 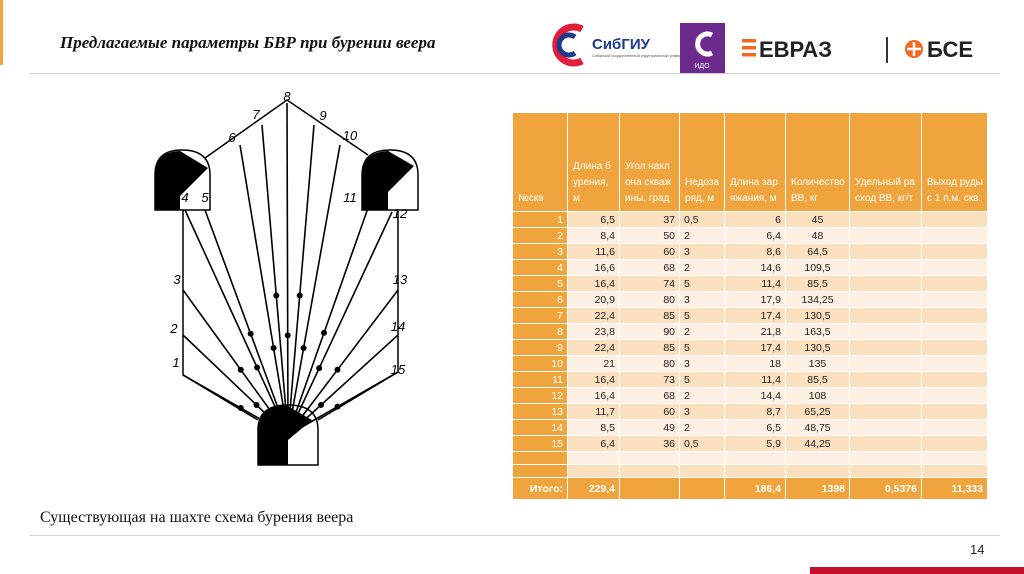 I want to click on table-cell: 17,9, so click(x=755, y=300).